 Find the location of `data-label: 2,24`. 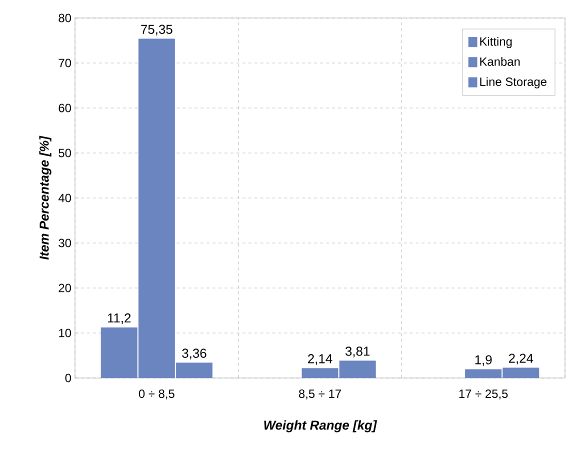

data-label: 2,24 is located at coordinates (521, 359).